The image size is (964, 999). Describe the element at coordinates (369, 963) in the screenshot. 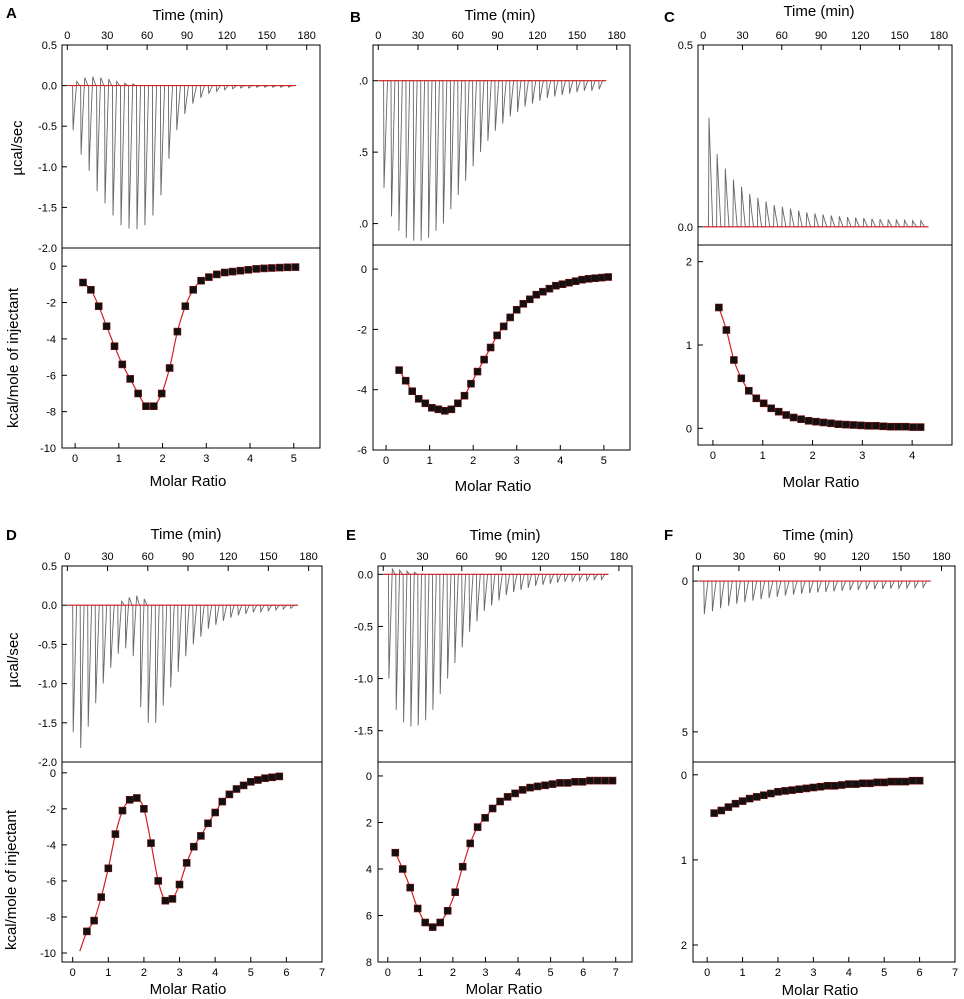

I see `lower-y-tick-label: 8` at that location.